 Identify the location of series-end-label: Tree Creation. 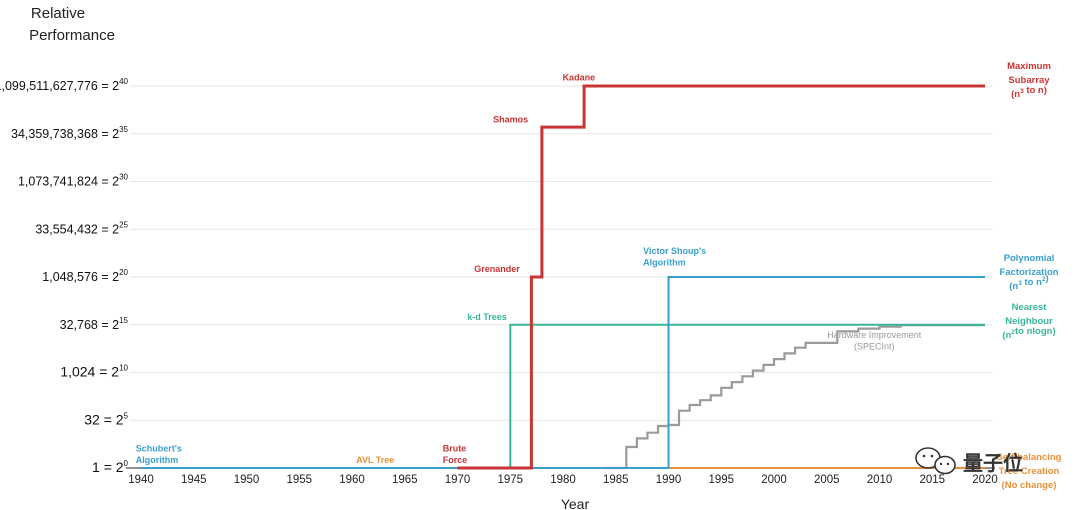
(1029, 471).